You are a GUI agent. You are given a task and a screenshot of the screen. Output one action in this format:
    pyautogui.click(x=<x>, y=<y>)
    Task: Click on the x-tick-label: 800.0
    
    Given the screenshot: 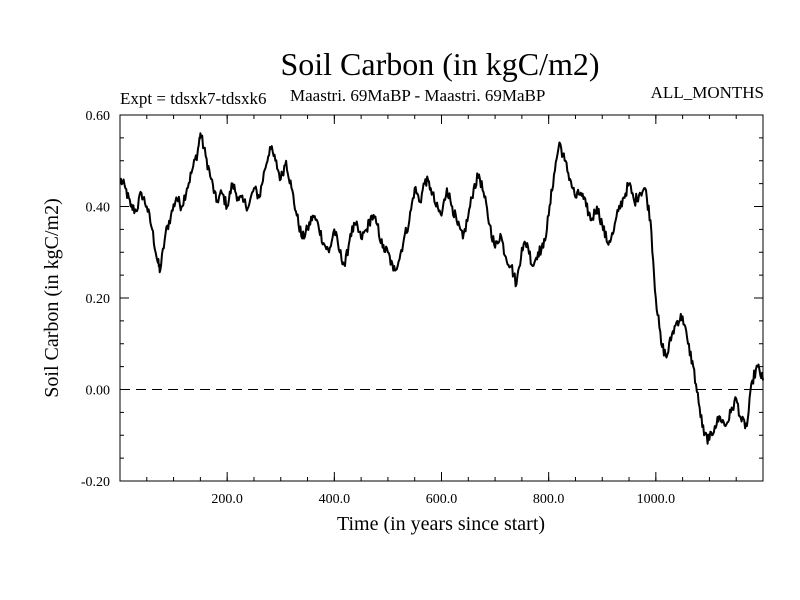 What is the action you would take?
    pyautogui.click(x=549, y=499)
    